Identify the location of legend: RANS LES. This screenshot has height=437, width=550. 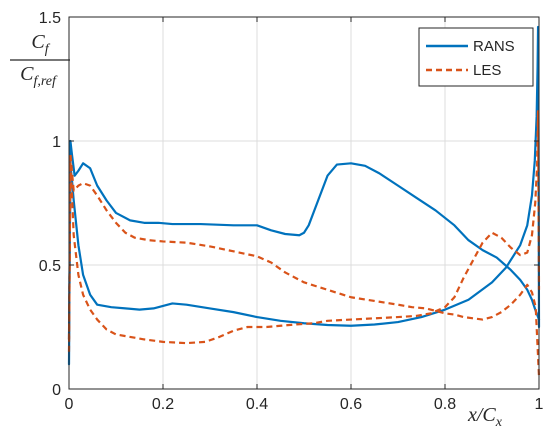
(476, 57).